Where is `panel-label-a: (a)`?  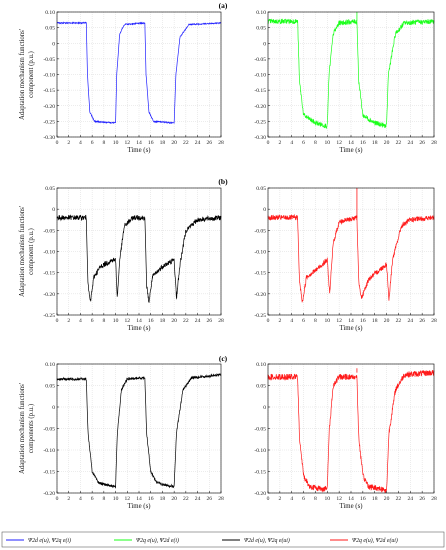 panel-label-a: (a) is located at coordinates (223, 5).